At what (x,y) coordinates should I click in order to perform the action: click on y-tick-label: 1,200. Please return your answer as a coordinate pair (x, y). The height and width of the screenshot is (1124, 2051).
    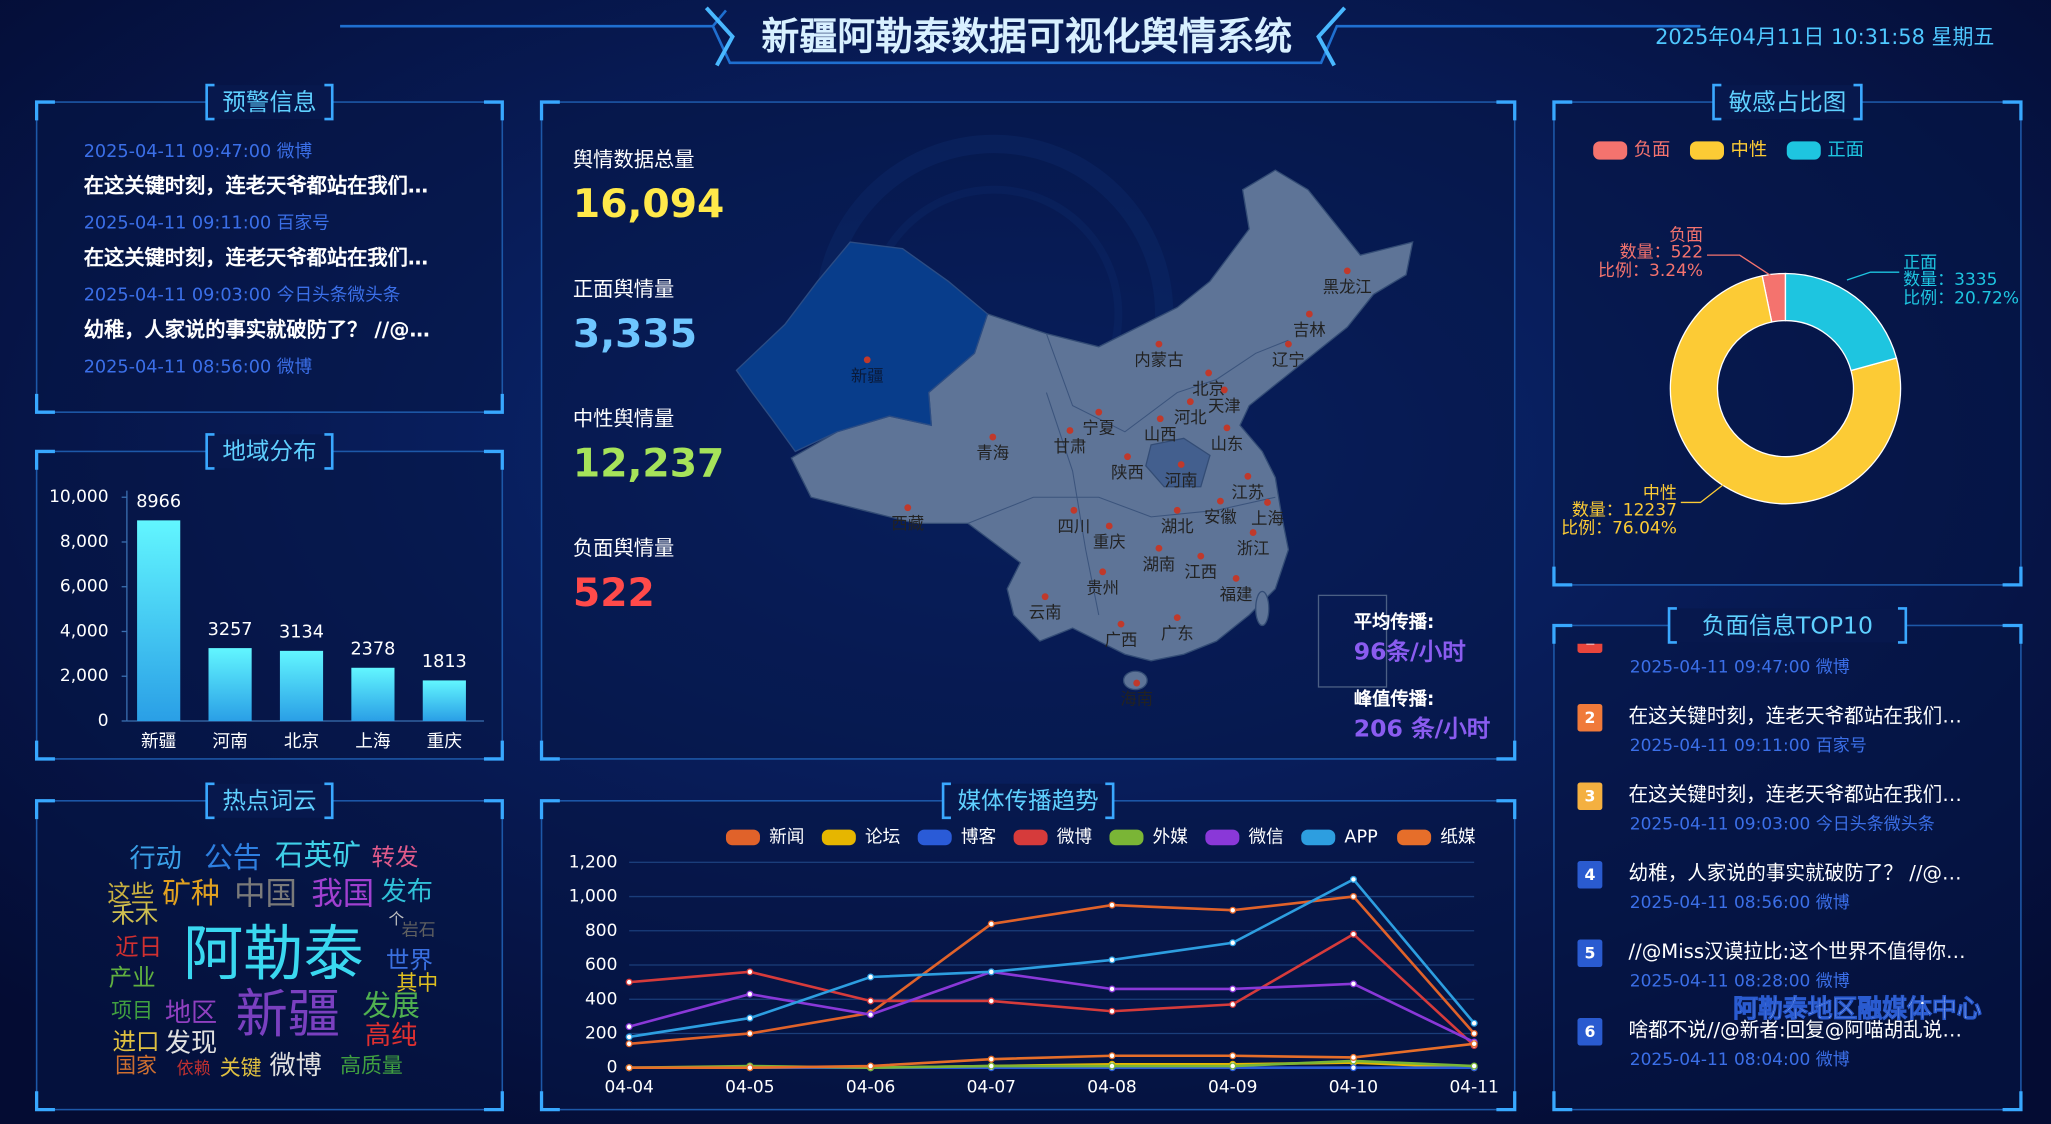
    Looking at the image, I should click on (593, 862).